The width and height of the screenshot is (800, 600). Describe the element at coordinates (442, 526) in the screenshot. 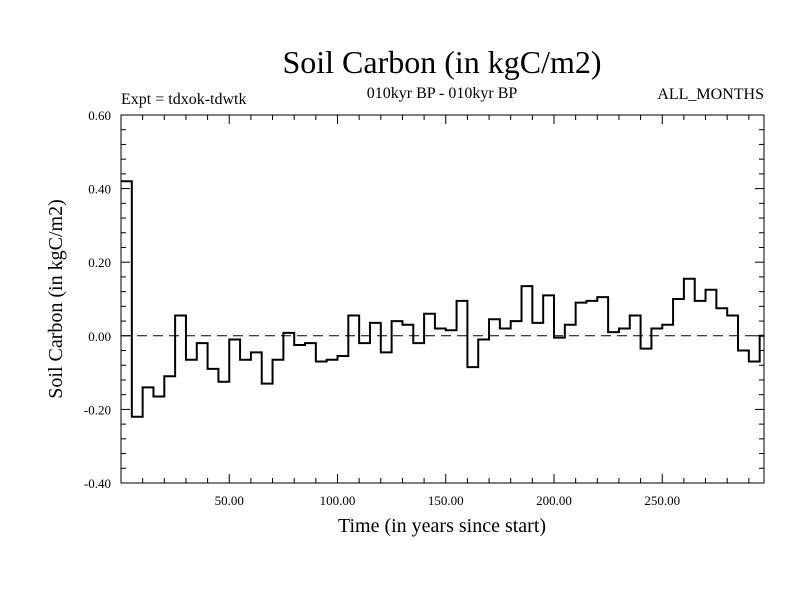

I see `x-axis-label: Time (in years since start)` at that location.